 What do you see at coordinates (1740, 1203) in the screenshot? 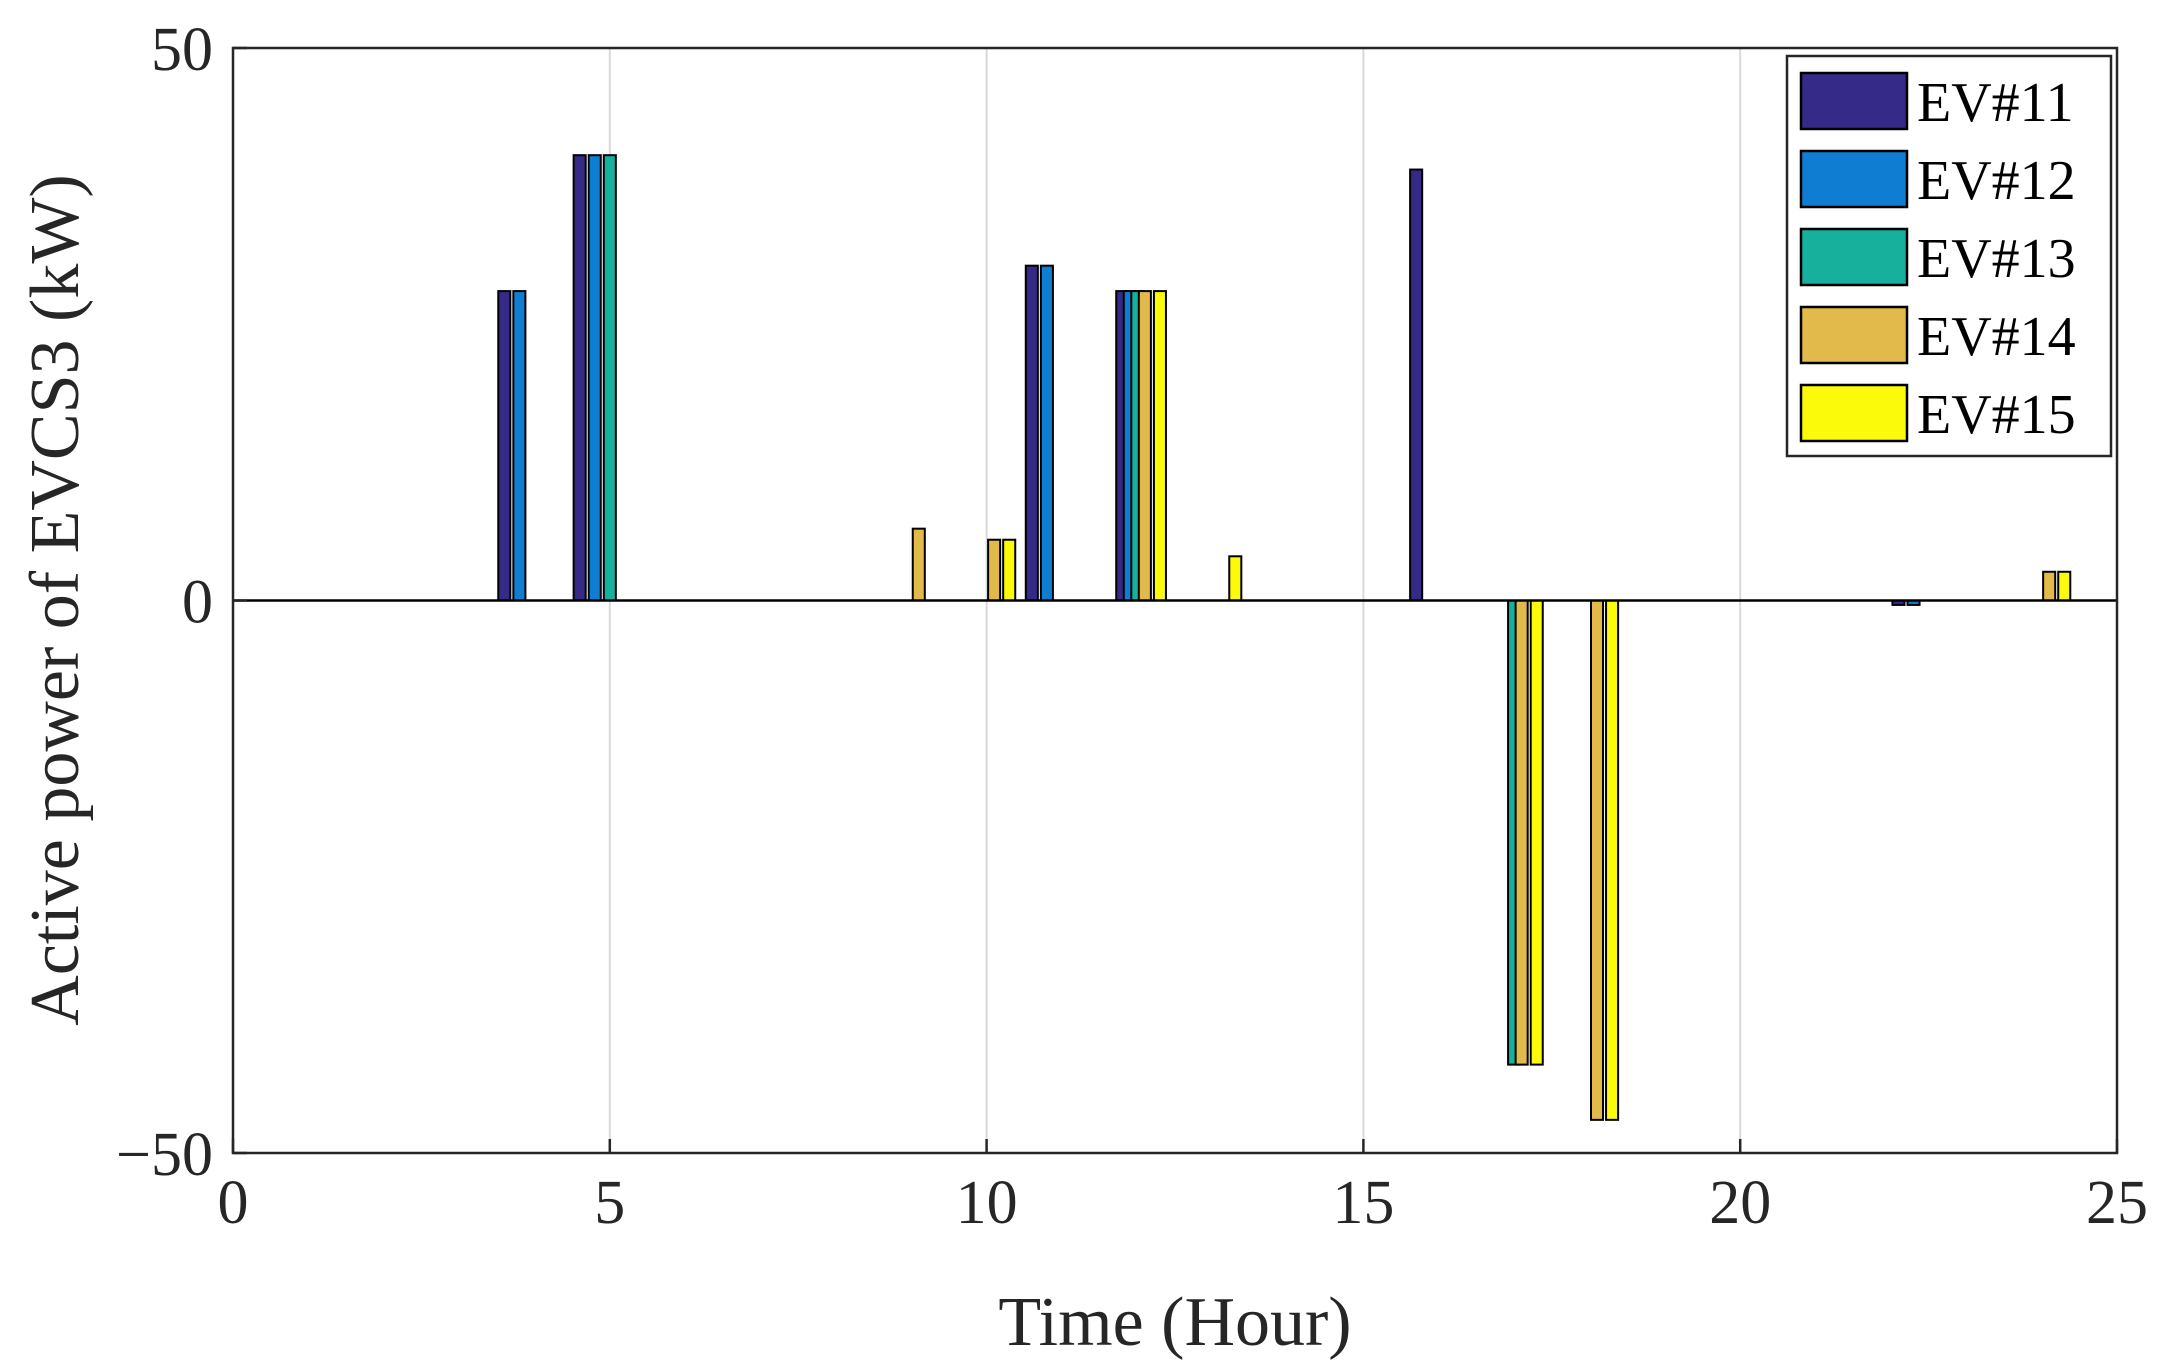
I see `x-tick-label-20: 20` at bounding box center [1740, 1203].